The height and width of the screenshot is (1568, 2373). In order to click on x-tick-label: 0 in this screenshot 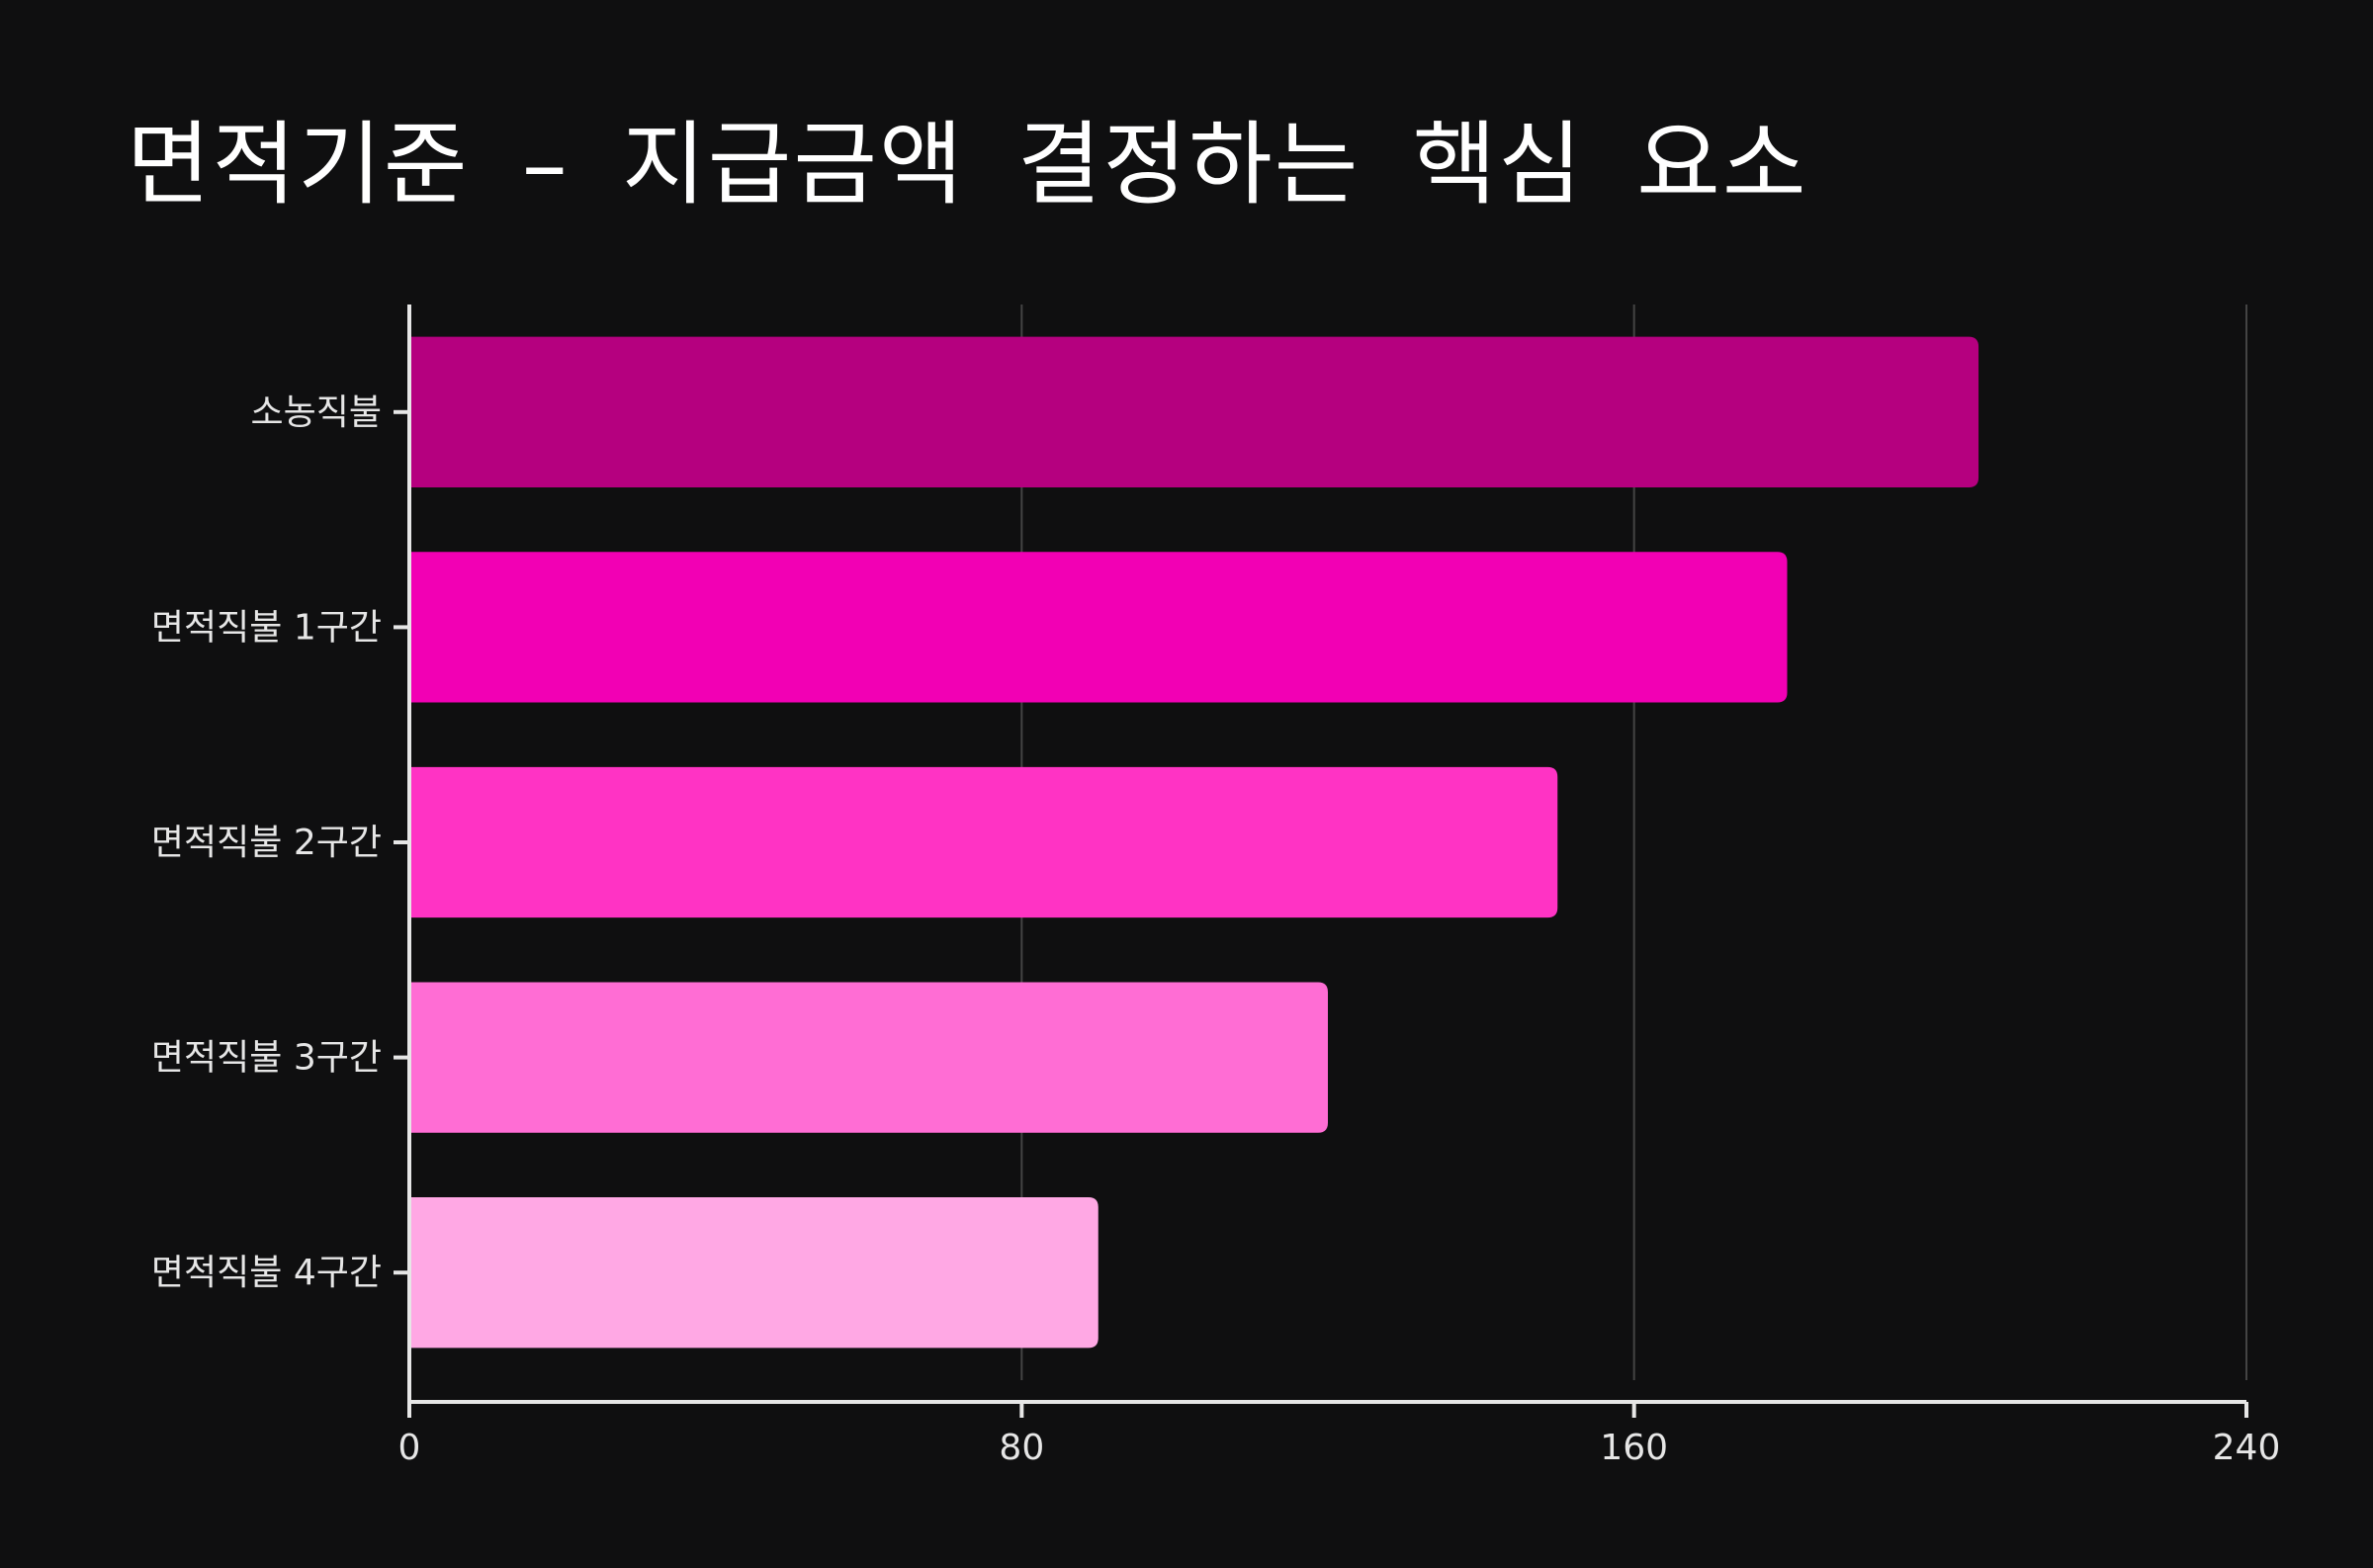, I will do `click(409, 1448)`.